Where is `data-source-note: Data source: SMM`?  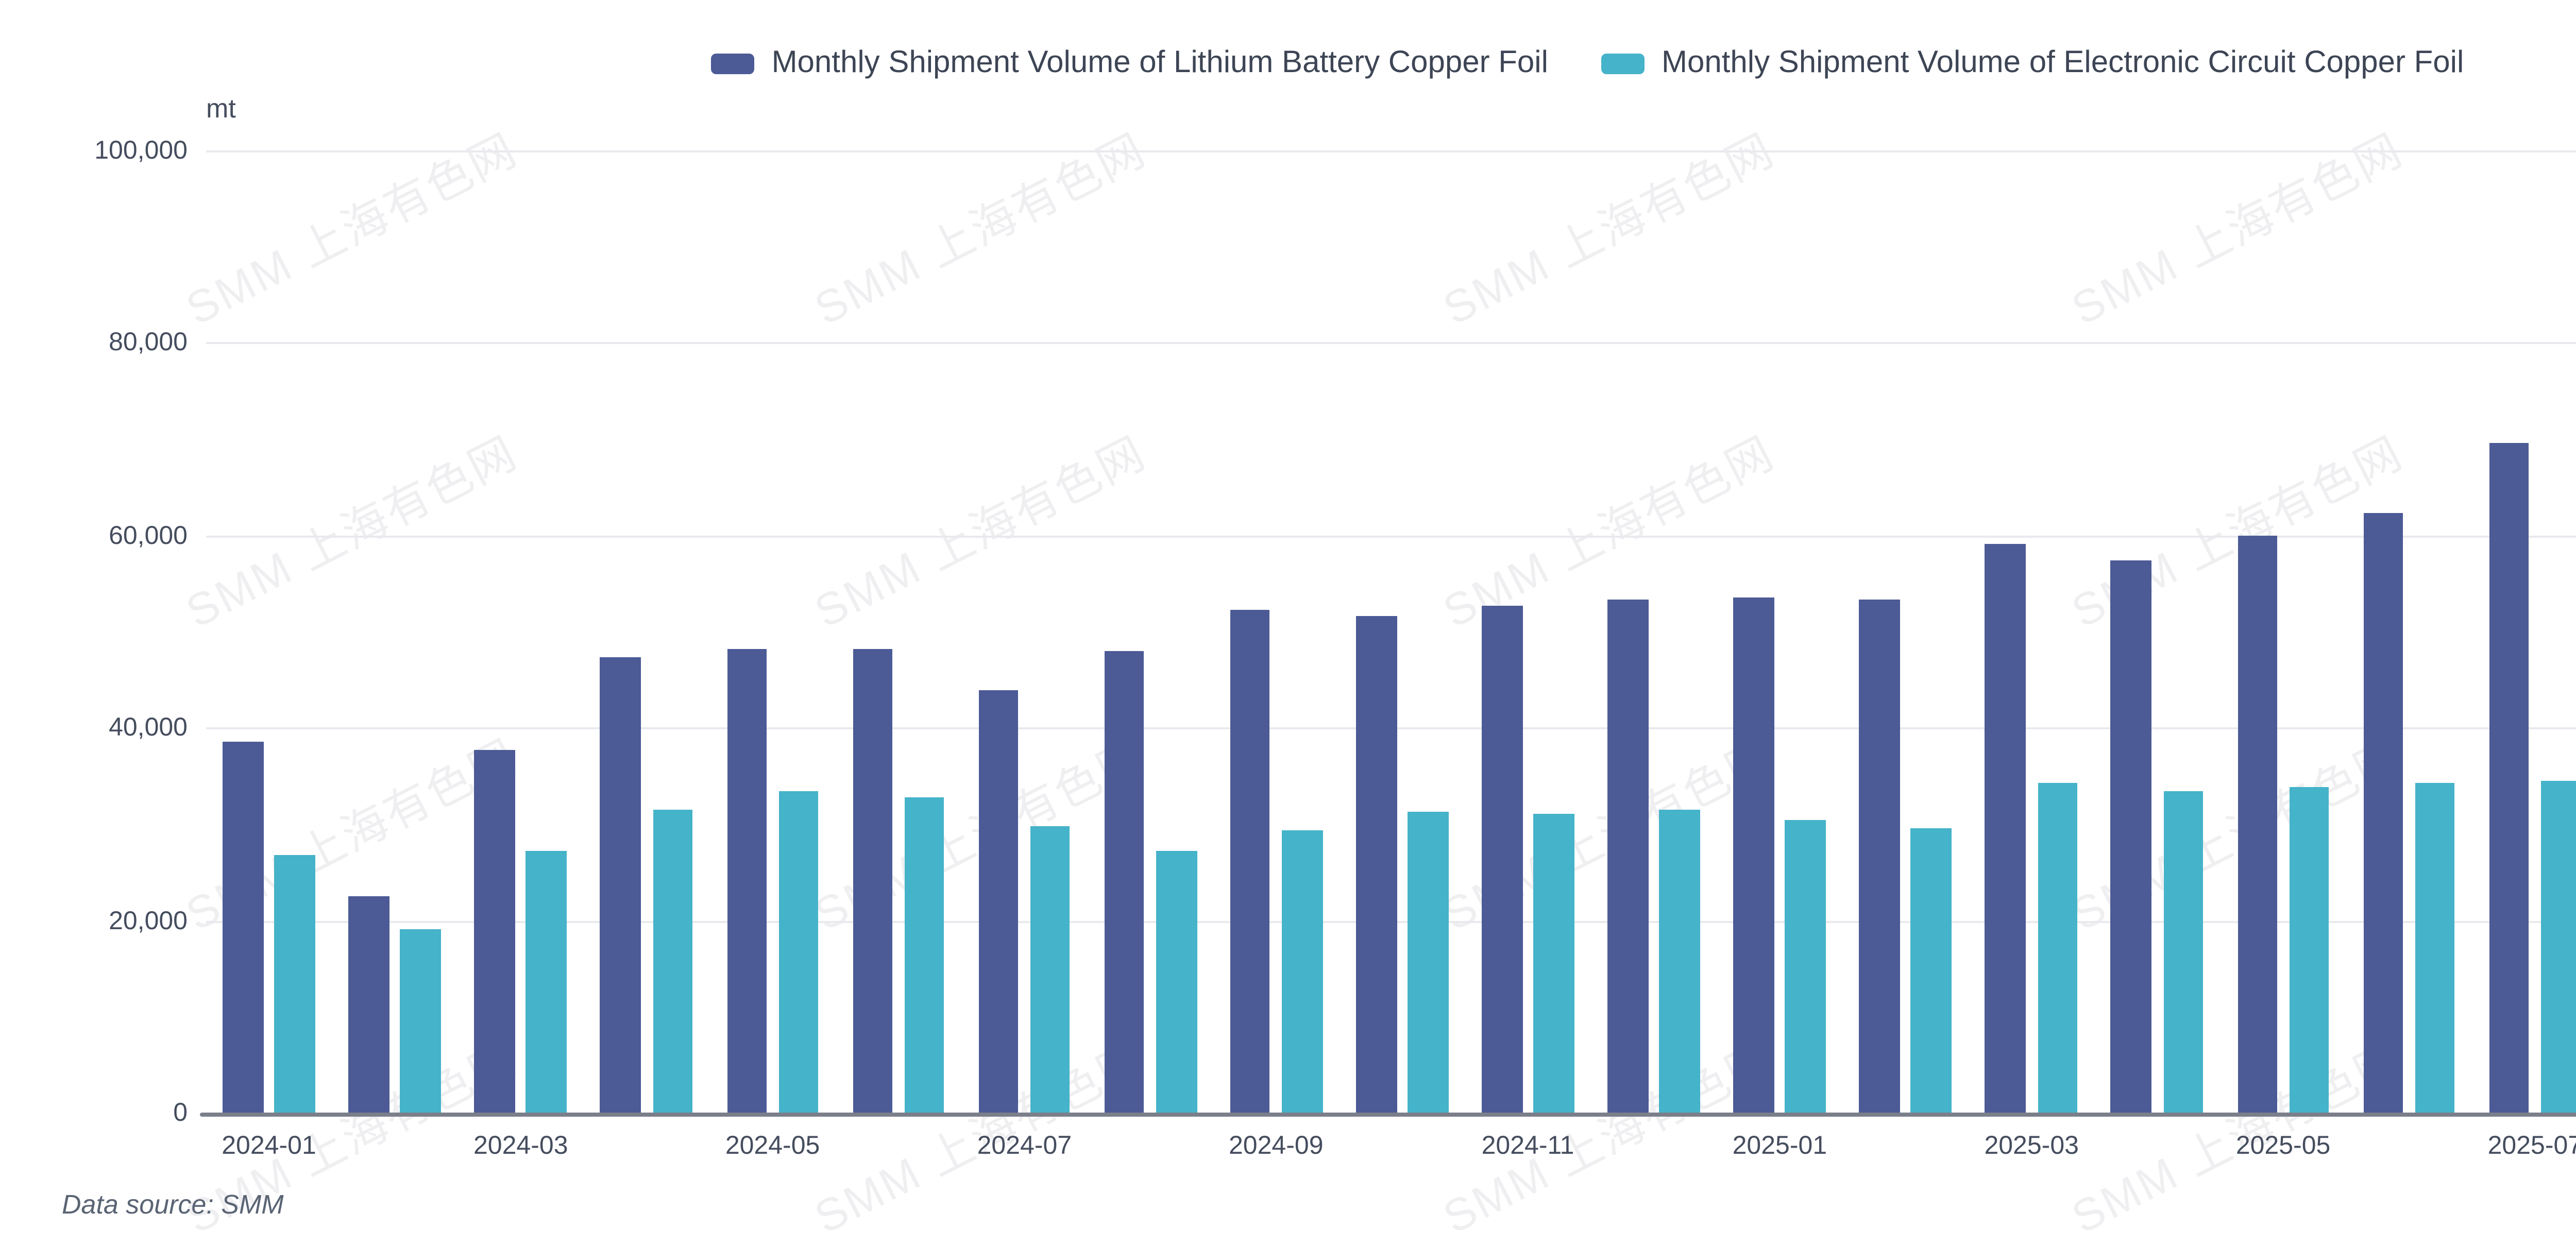 data-source-note: Data source: SMM is located at coordinates (173, 1204).